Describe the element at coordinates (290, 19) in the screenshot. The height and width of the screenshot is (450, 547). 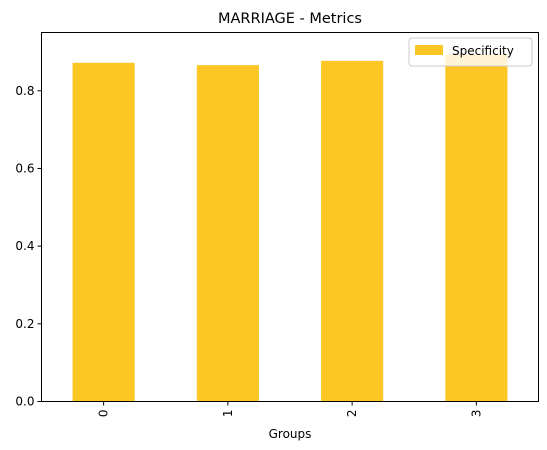
I see `chart-title: MARRIAGE - Metrics` at that location.